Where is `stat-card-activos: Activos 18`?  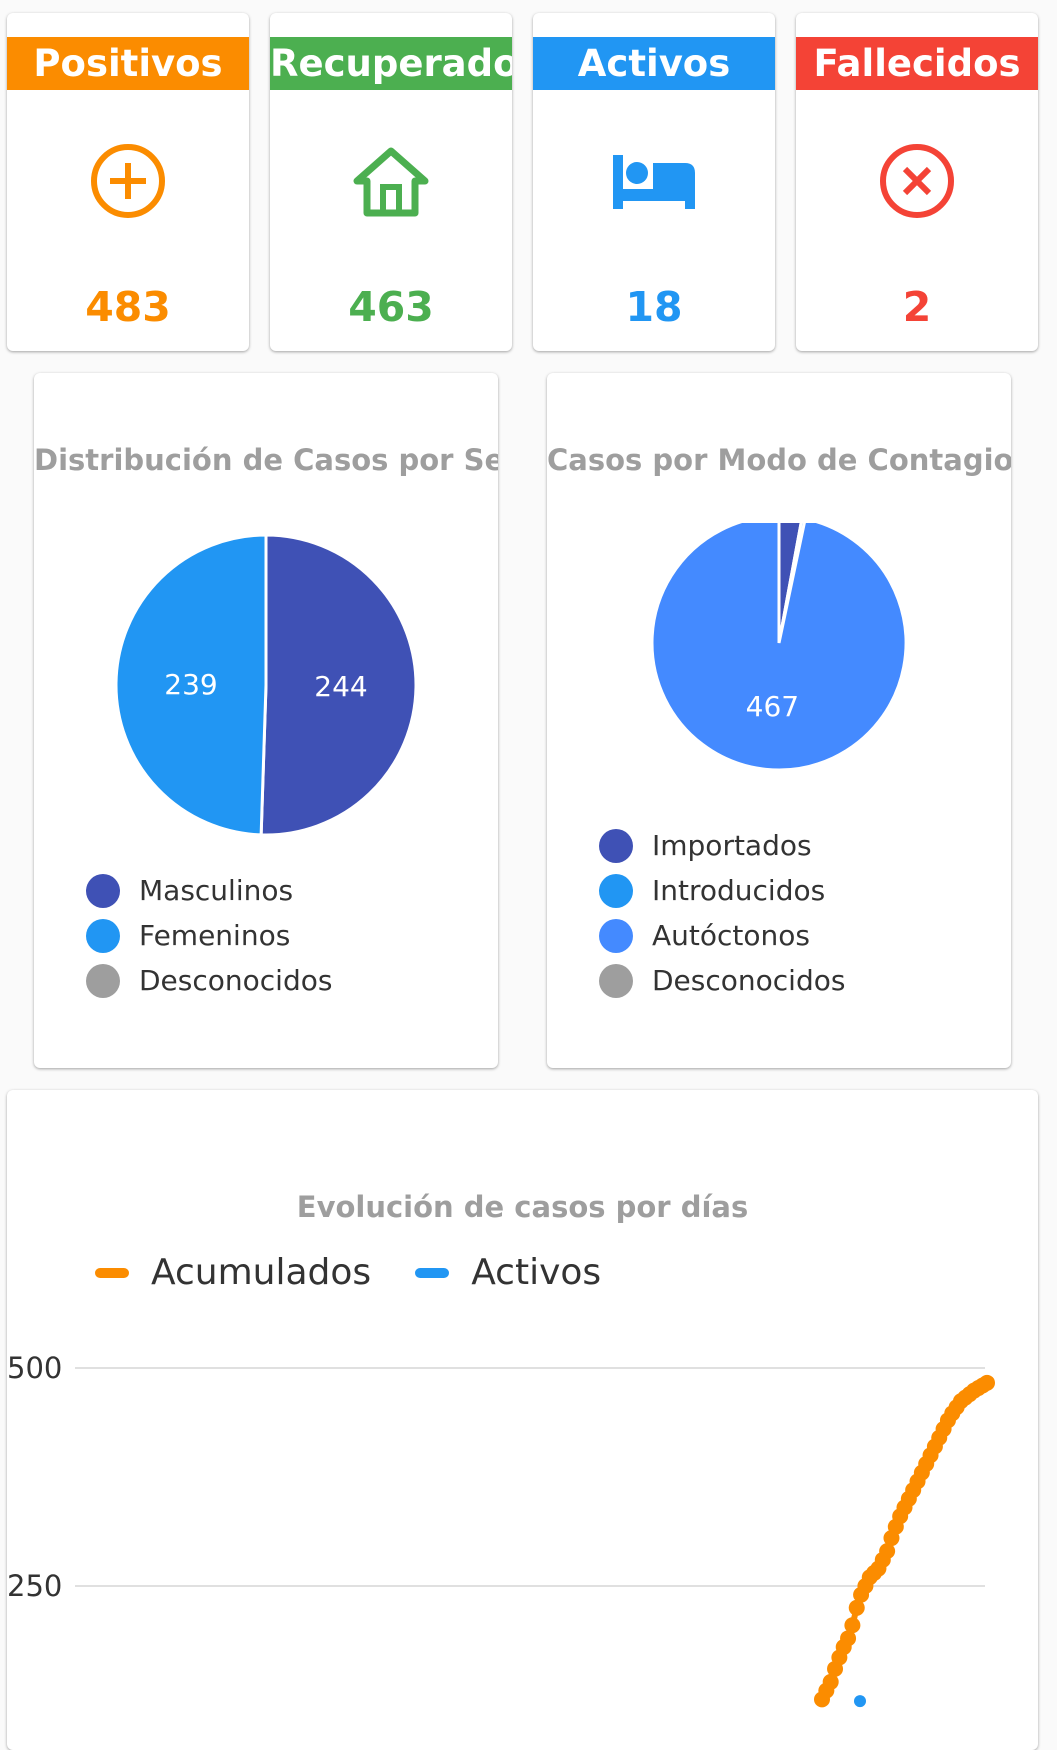 stat-card-activos: Activos 18 is located at coordinates (654, 182).